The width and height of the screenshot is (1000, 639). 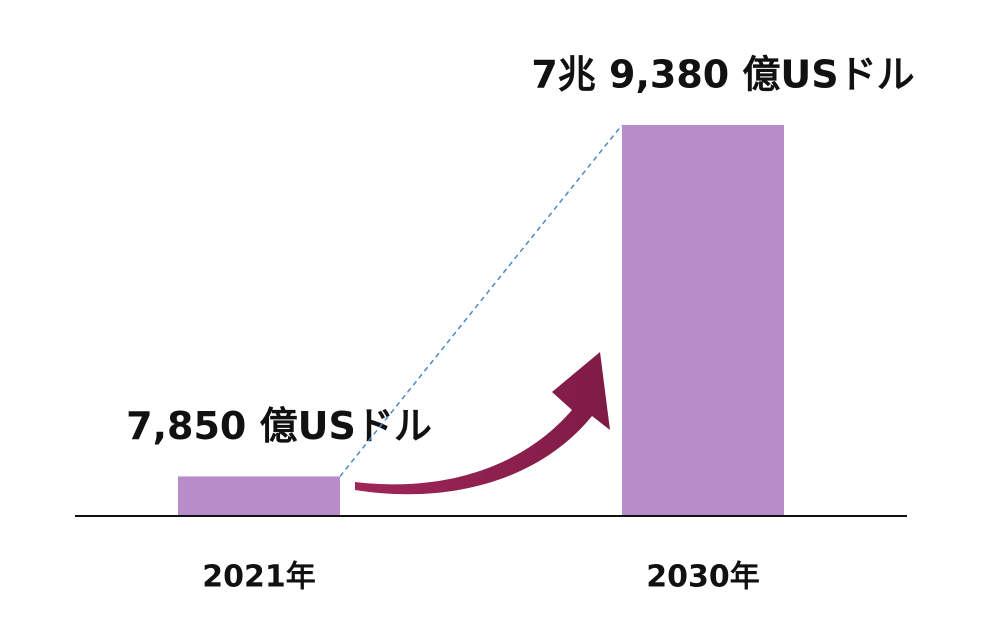 I want to click on value-label: 7,850 億USドル, so click(x=279, y=426).